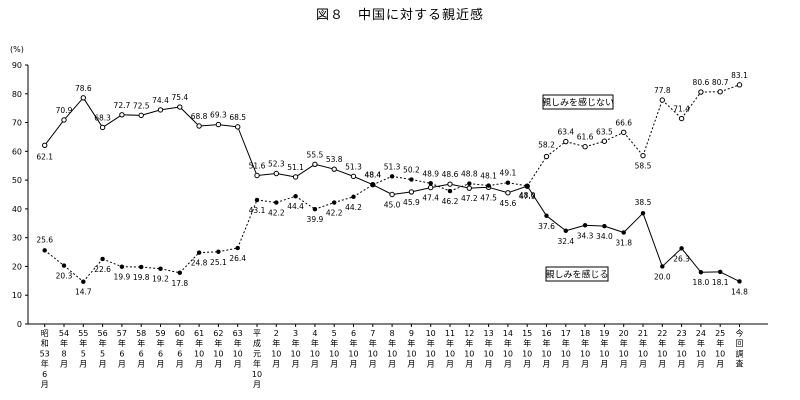 This screenshot has width=800, height=400. What do you see at coordinates (430, 173) in the screenshot?
I see `data-label-feel: 48.9` at bounding box center [430, 173].